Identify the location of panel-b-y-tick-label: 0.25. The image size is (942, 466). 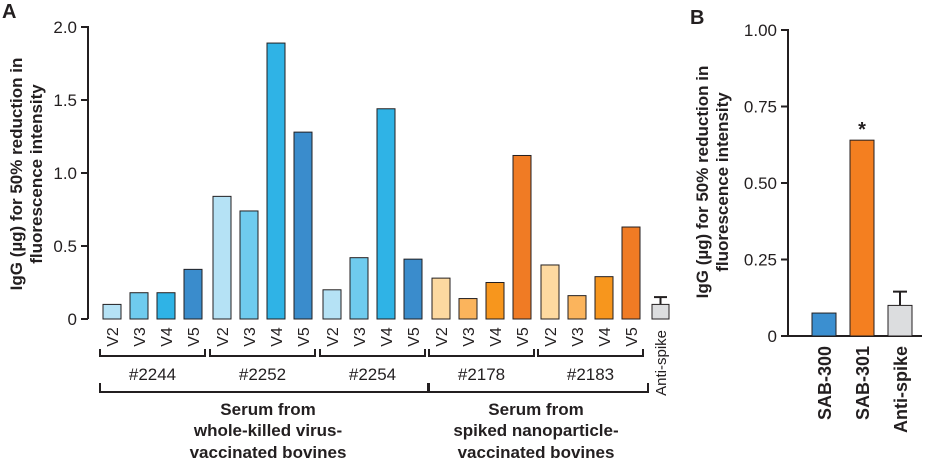
(760, 260).